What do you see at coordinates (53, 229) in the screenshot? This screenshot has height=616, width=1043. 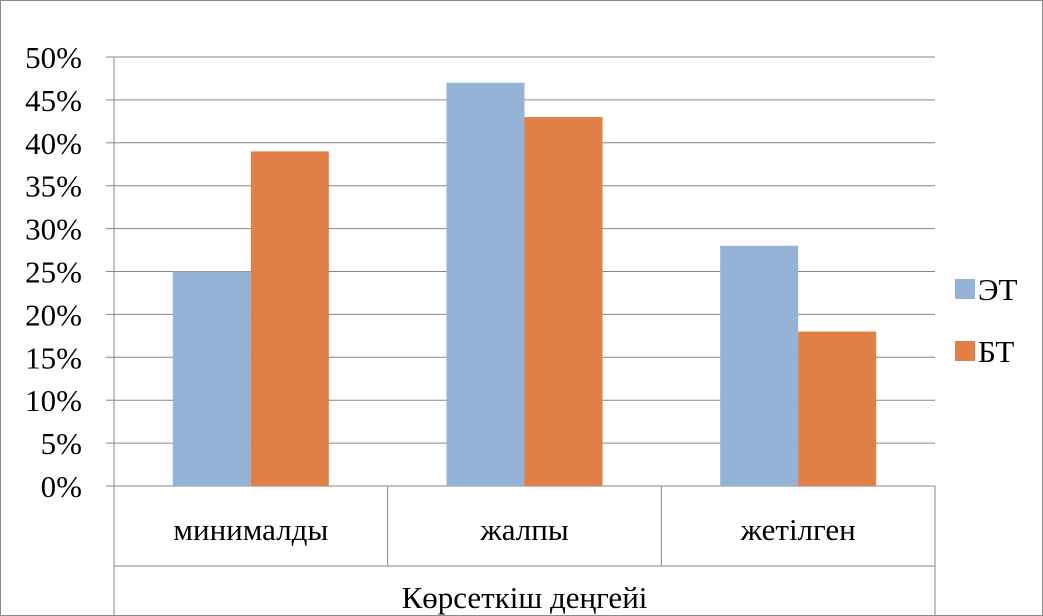 I see `y-tick-label: 30%` at bounding box center [53, 229].